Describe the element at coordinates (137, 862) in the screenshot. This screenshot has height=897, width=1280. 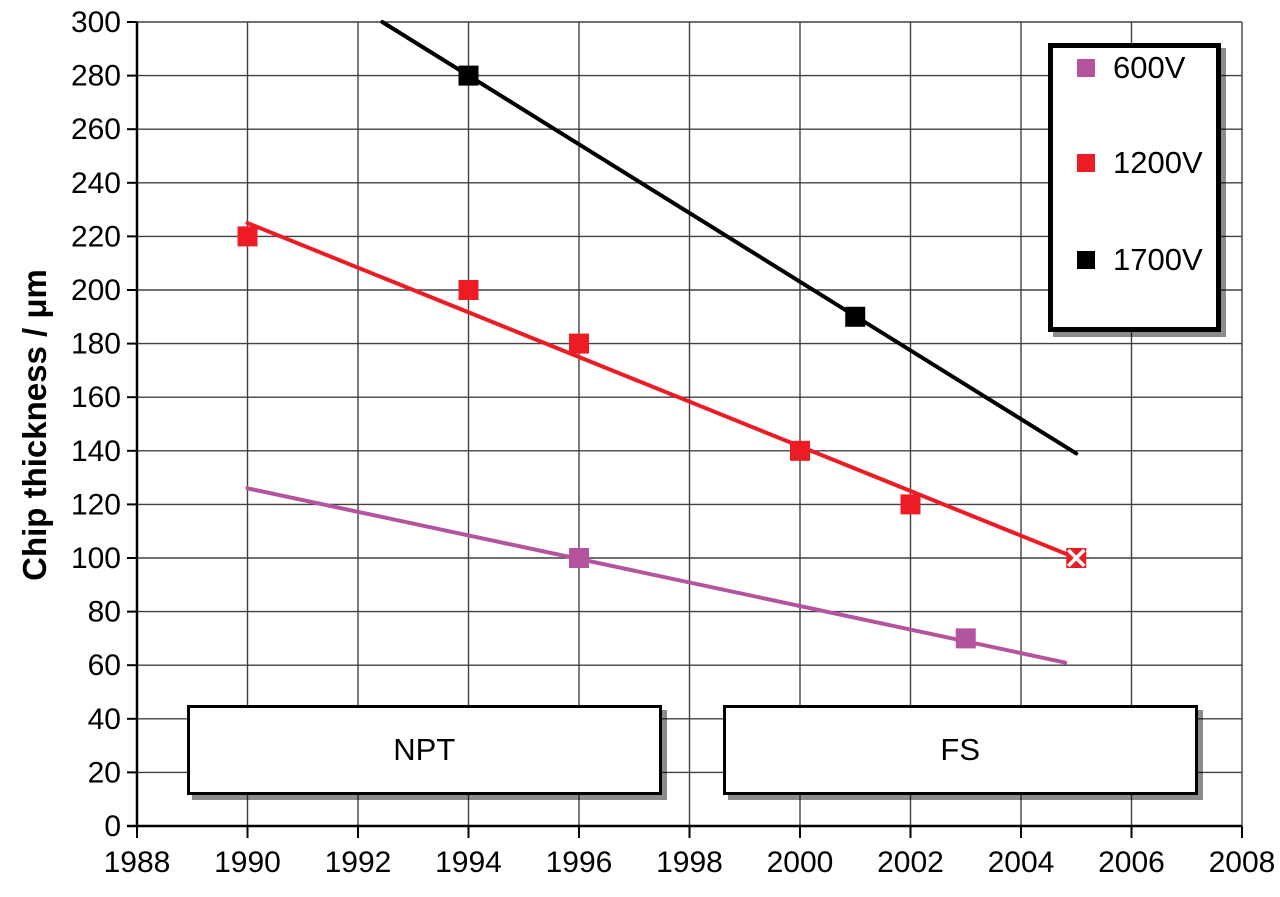
I see `x-tick-label-1988: 1988` at that location.